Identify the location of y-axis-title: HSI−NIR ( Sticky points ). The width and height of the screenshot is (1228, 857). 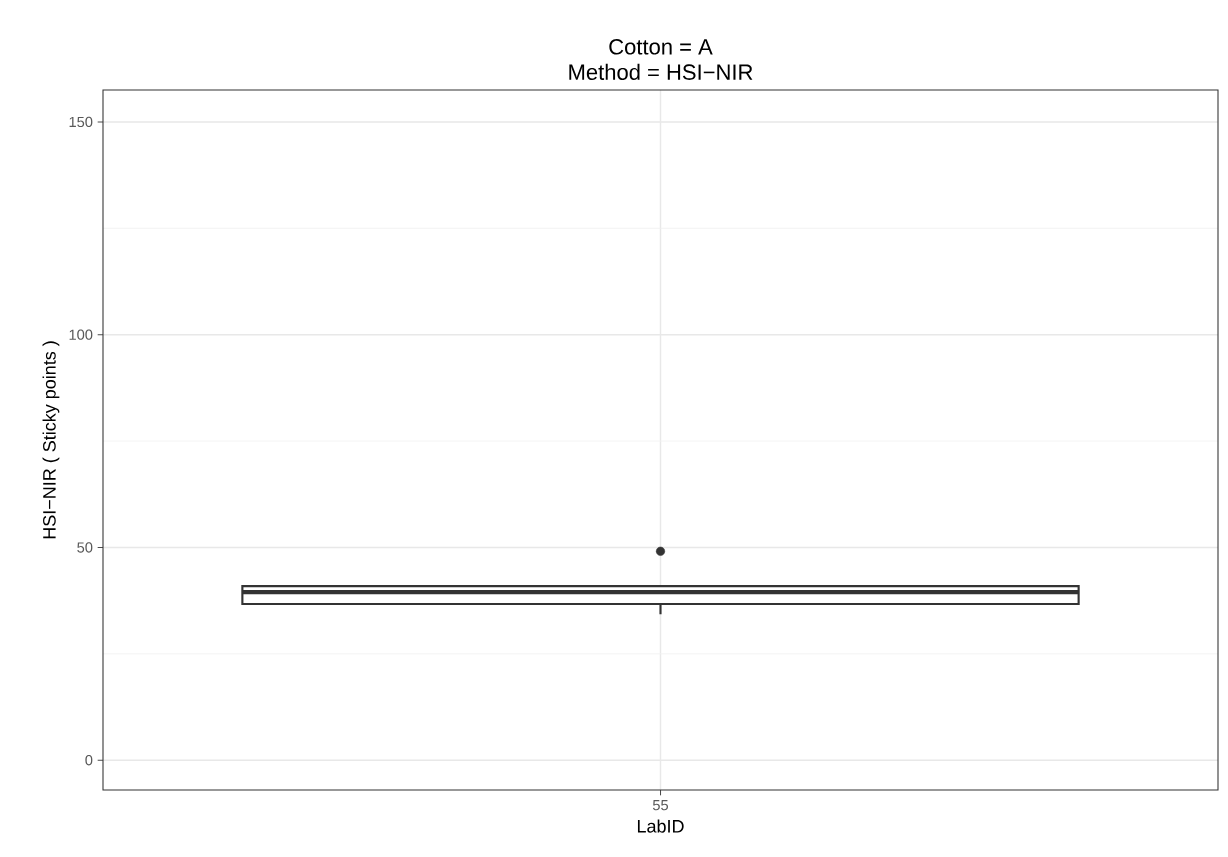
(51, 440).